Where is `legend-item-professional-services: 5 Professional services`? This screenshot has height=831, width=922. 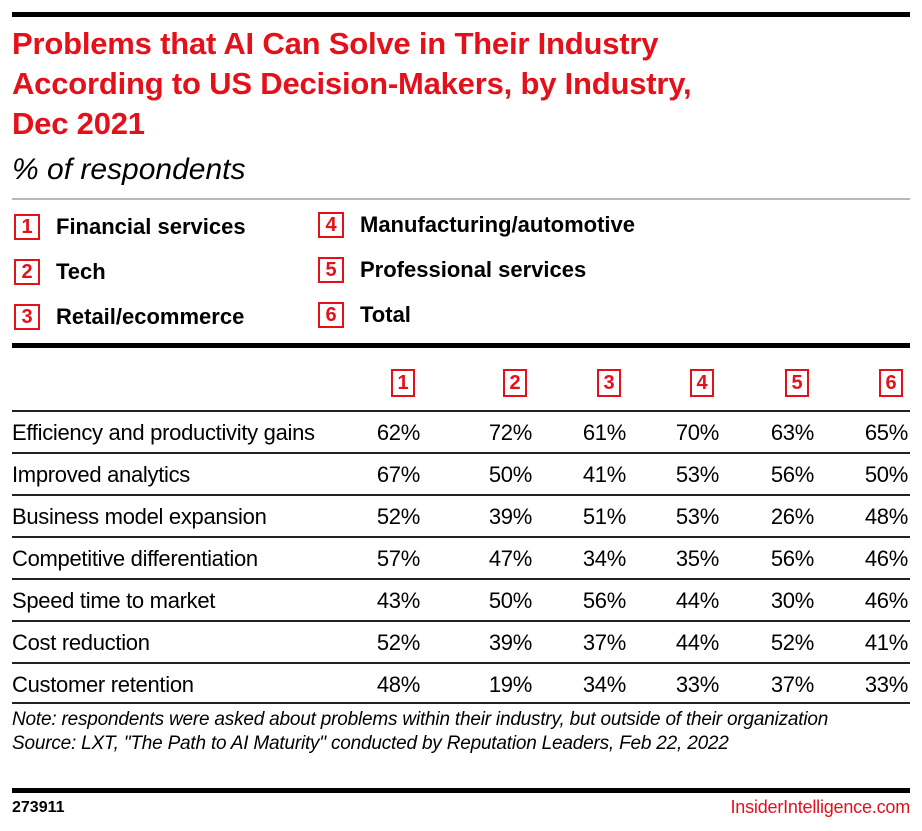
legend-item-professional-services: 5 Professional services is located at coordinates (452, 270).